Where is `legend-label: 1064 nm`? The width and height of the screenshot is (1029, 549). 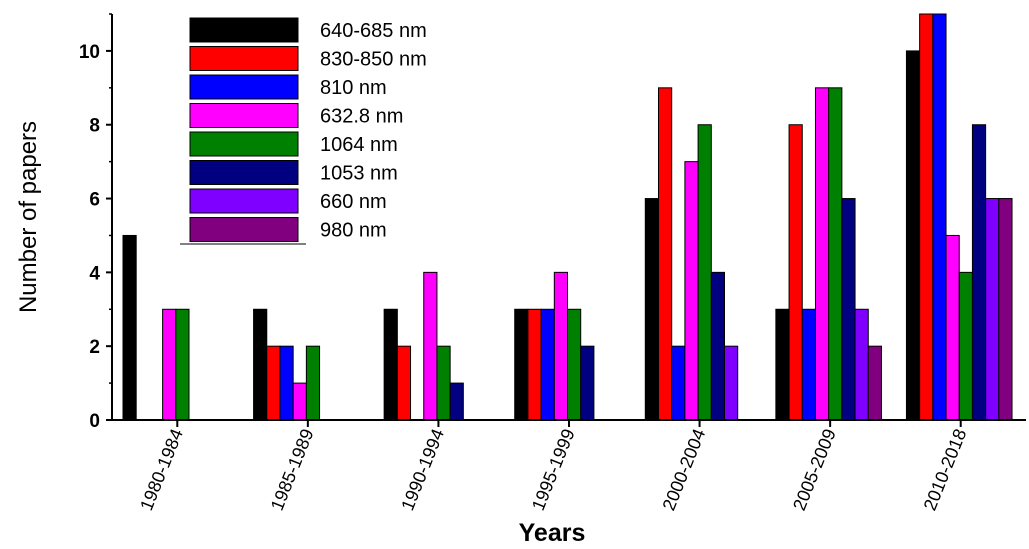
legend-label: 1064 nm is located at coordinates (359, 145).